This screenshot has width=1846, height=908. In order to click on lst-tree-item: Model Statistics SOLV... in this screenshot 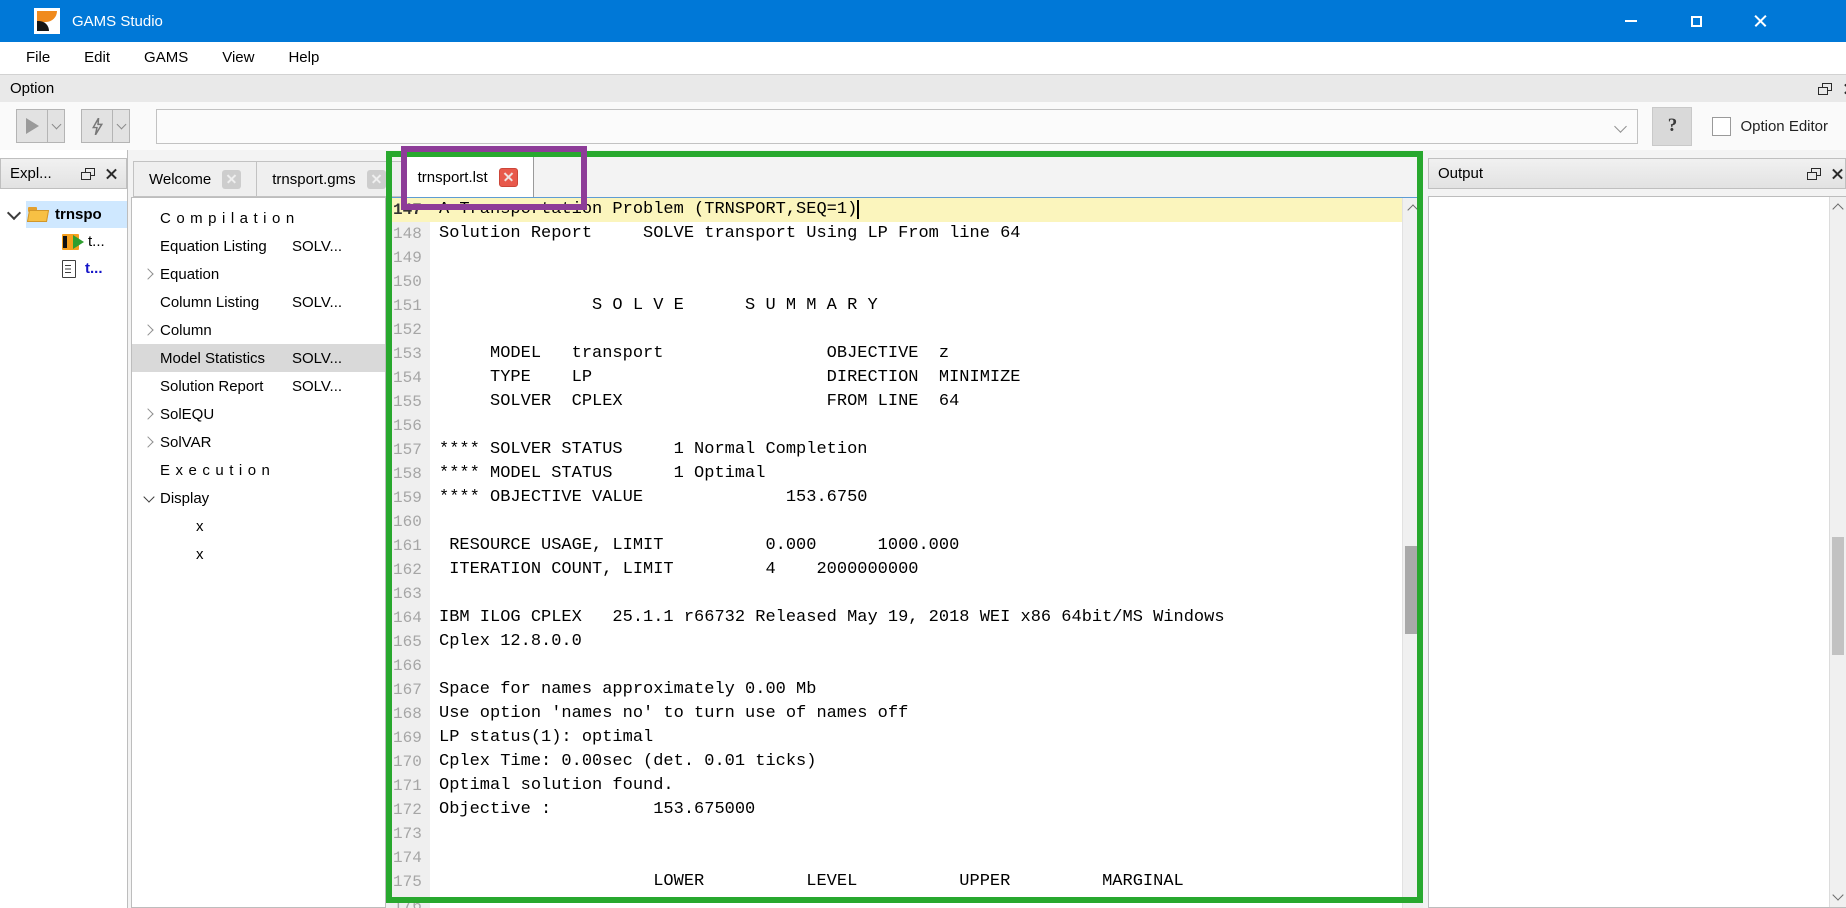, I will do `click(258, 358)`.